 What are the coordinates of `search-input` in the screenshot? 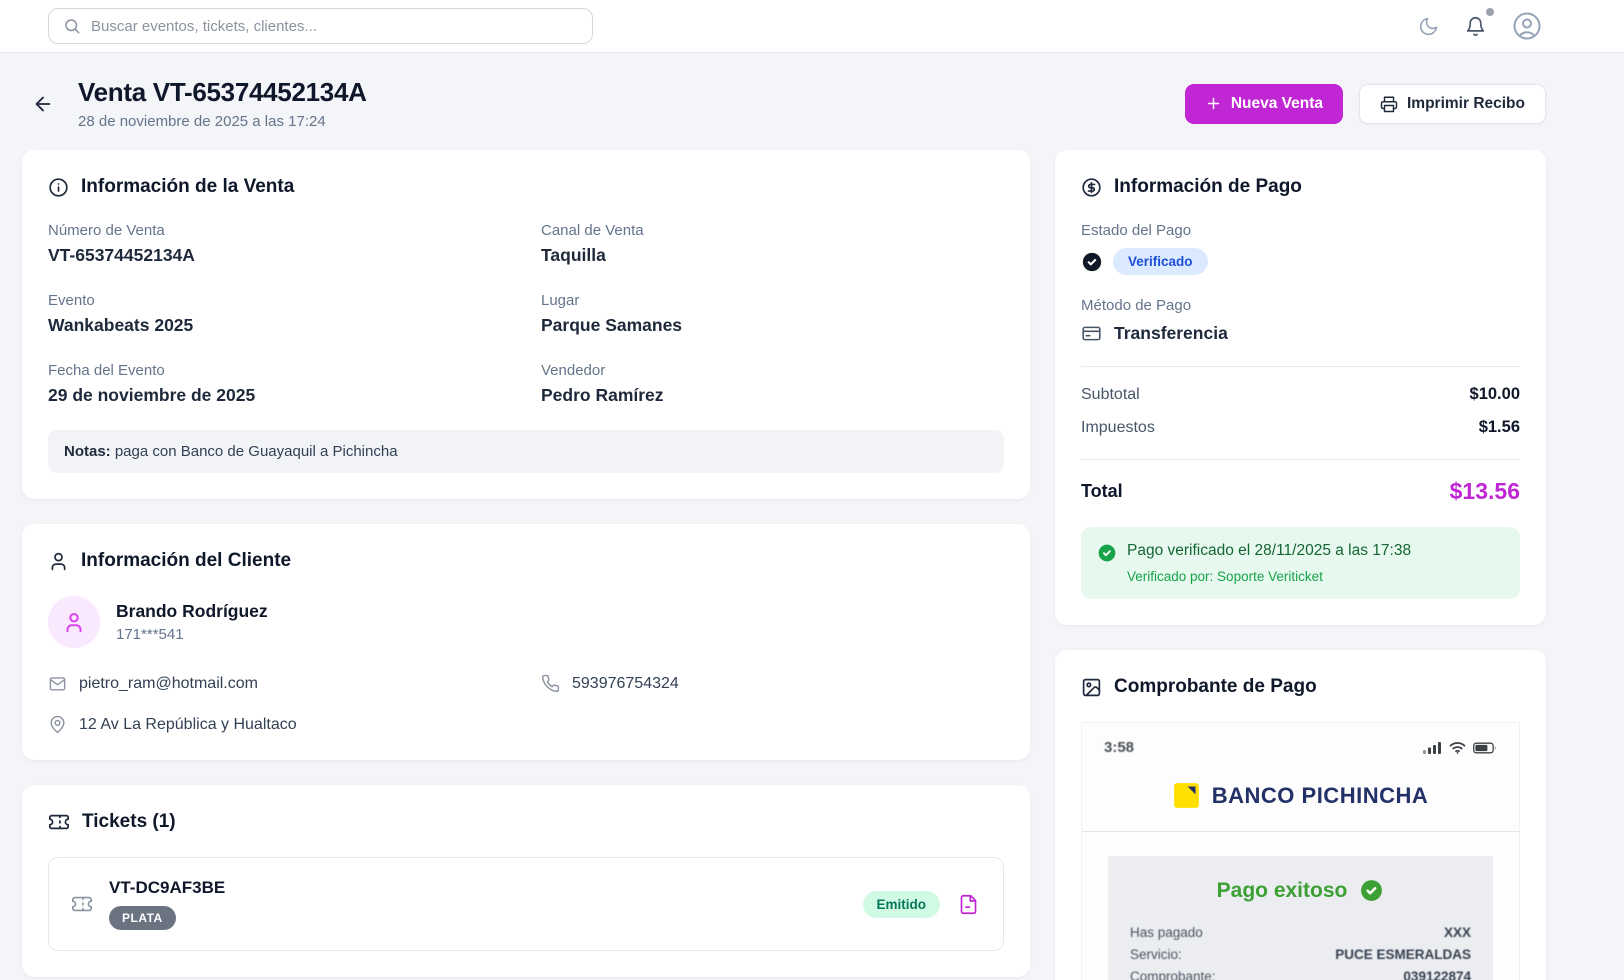 It's located at (334, 26).